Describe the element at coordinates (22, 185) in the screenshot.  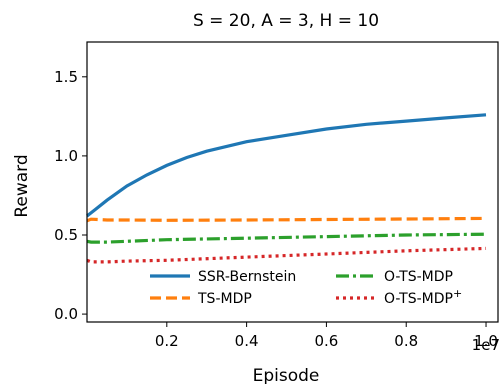
I see `y-axis-label: Reward` at that location.